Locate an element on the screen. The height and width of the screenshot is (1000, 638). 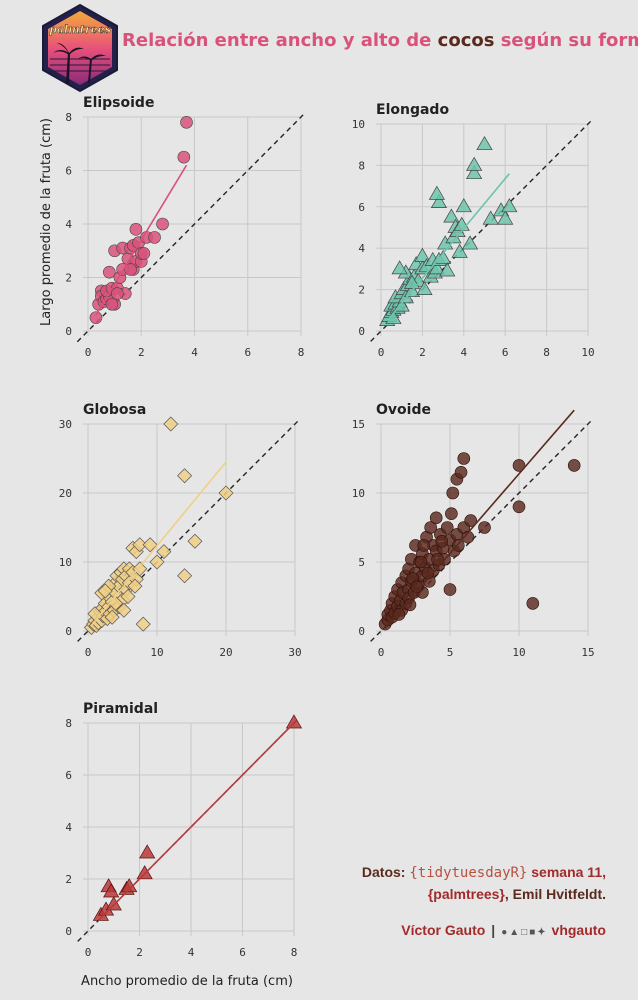
panel-ovoide: 0 5 10 15 0 5 10 15 Ovoide is located at coordinates (473, 530).